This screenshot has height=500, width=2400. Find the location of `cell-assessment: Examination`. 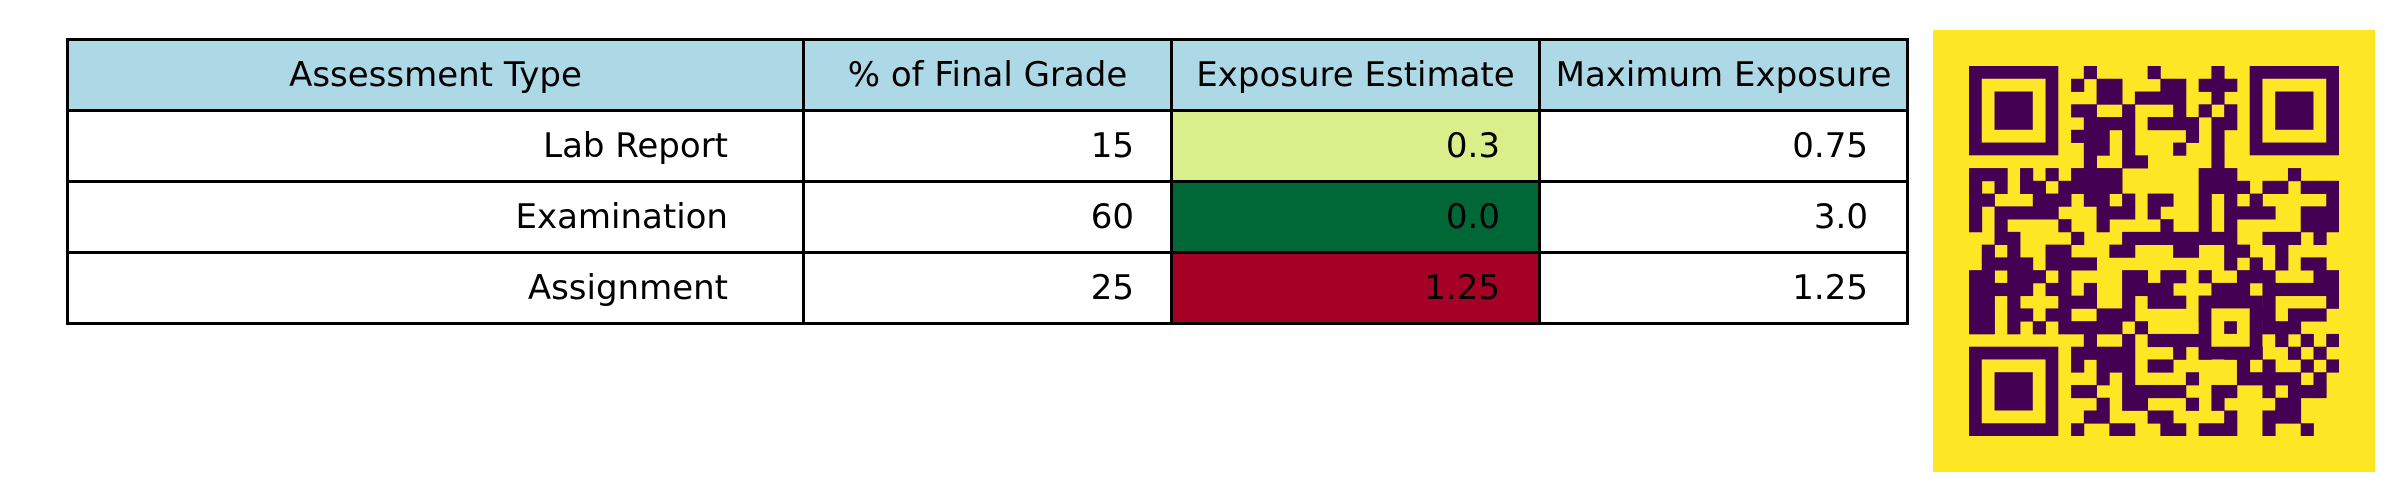

cell-assessment: Examination is located at coordinates (435, 217).